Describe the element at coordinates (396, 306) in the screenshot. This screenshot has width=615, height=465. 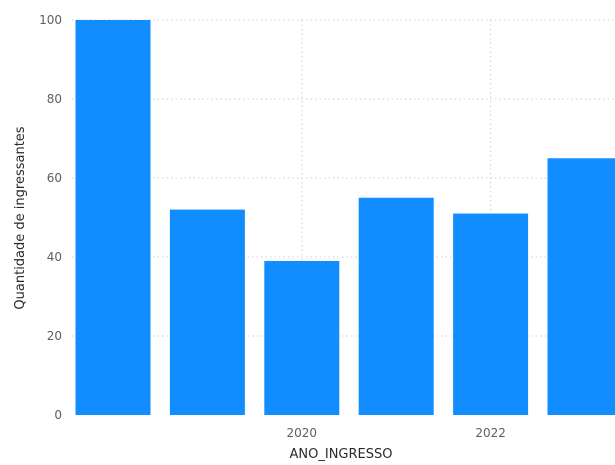
I see `bar-2021` at that location.